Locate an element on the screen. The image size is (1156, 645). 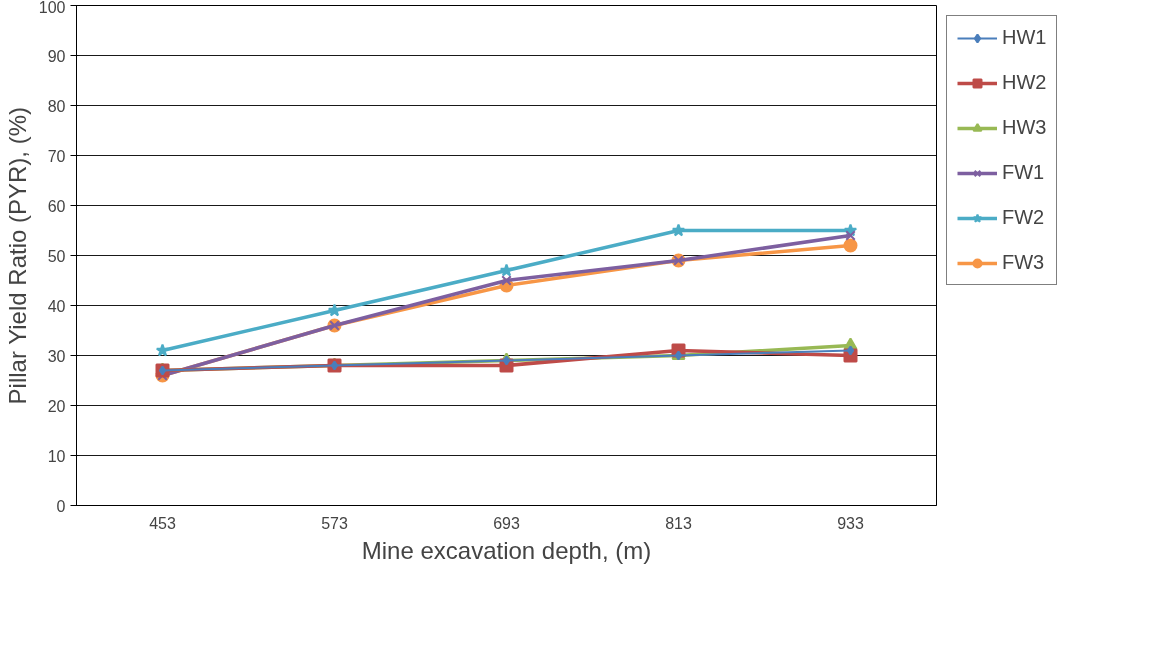
legend-label: FW1 is located at coordinates (1023, 172).